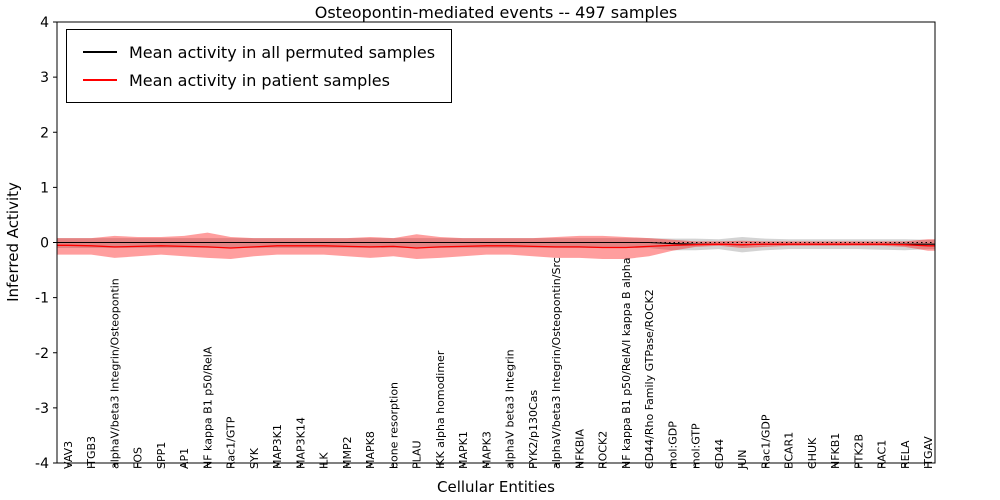  Describe the element at coordinates (44, 78) in the screenshot. I see `y-tick-label: 3` at that location.